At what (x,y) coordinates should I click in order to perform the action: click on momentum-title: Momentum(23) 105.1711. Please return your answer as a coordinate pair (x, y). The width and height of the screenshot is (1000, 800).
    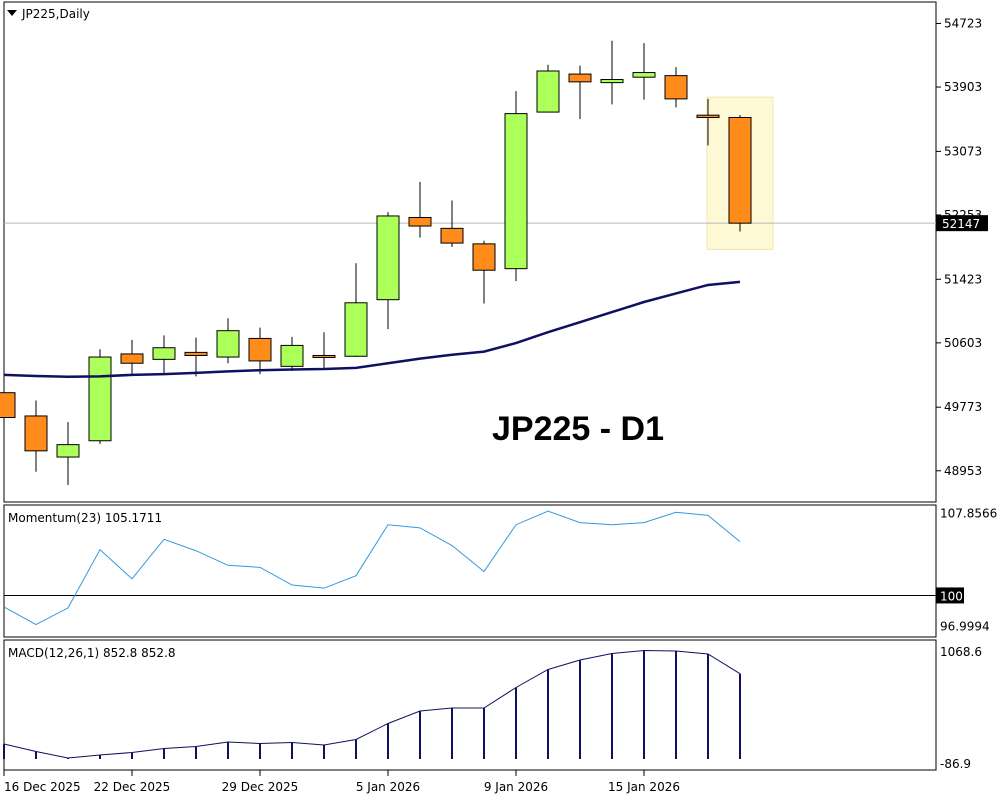
    Looking at the image, I should click on (85, 518).